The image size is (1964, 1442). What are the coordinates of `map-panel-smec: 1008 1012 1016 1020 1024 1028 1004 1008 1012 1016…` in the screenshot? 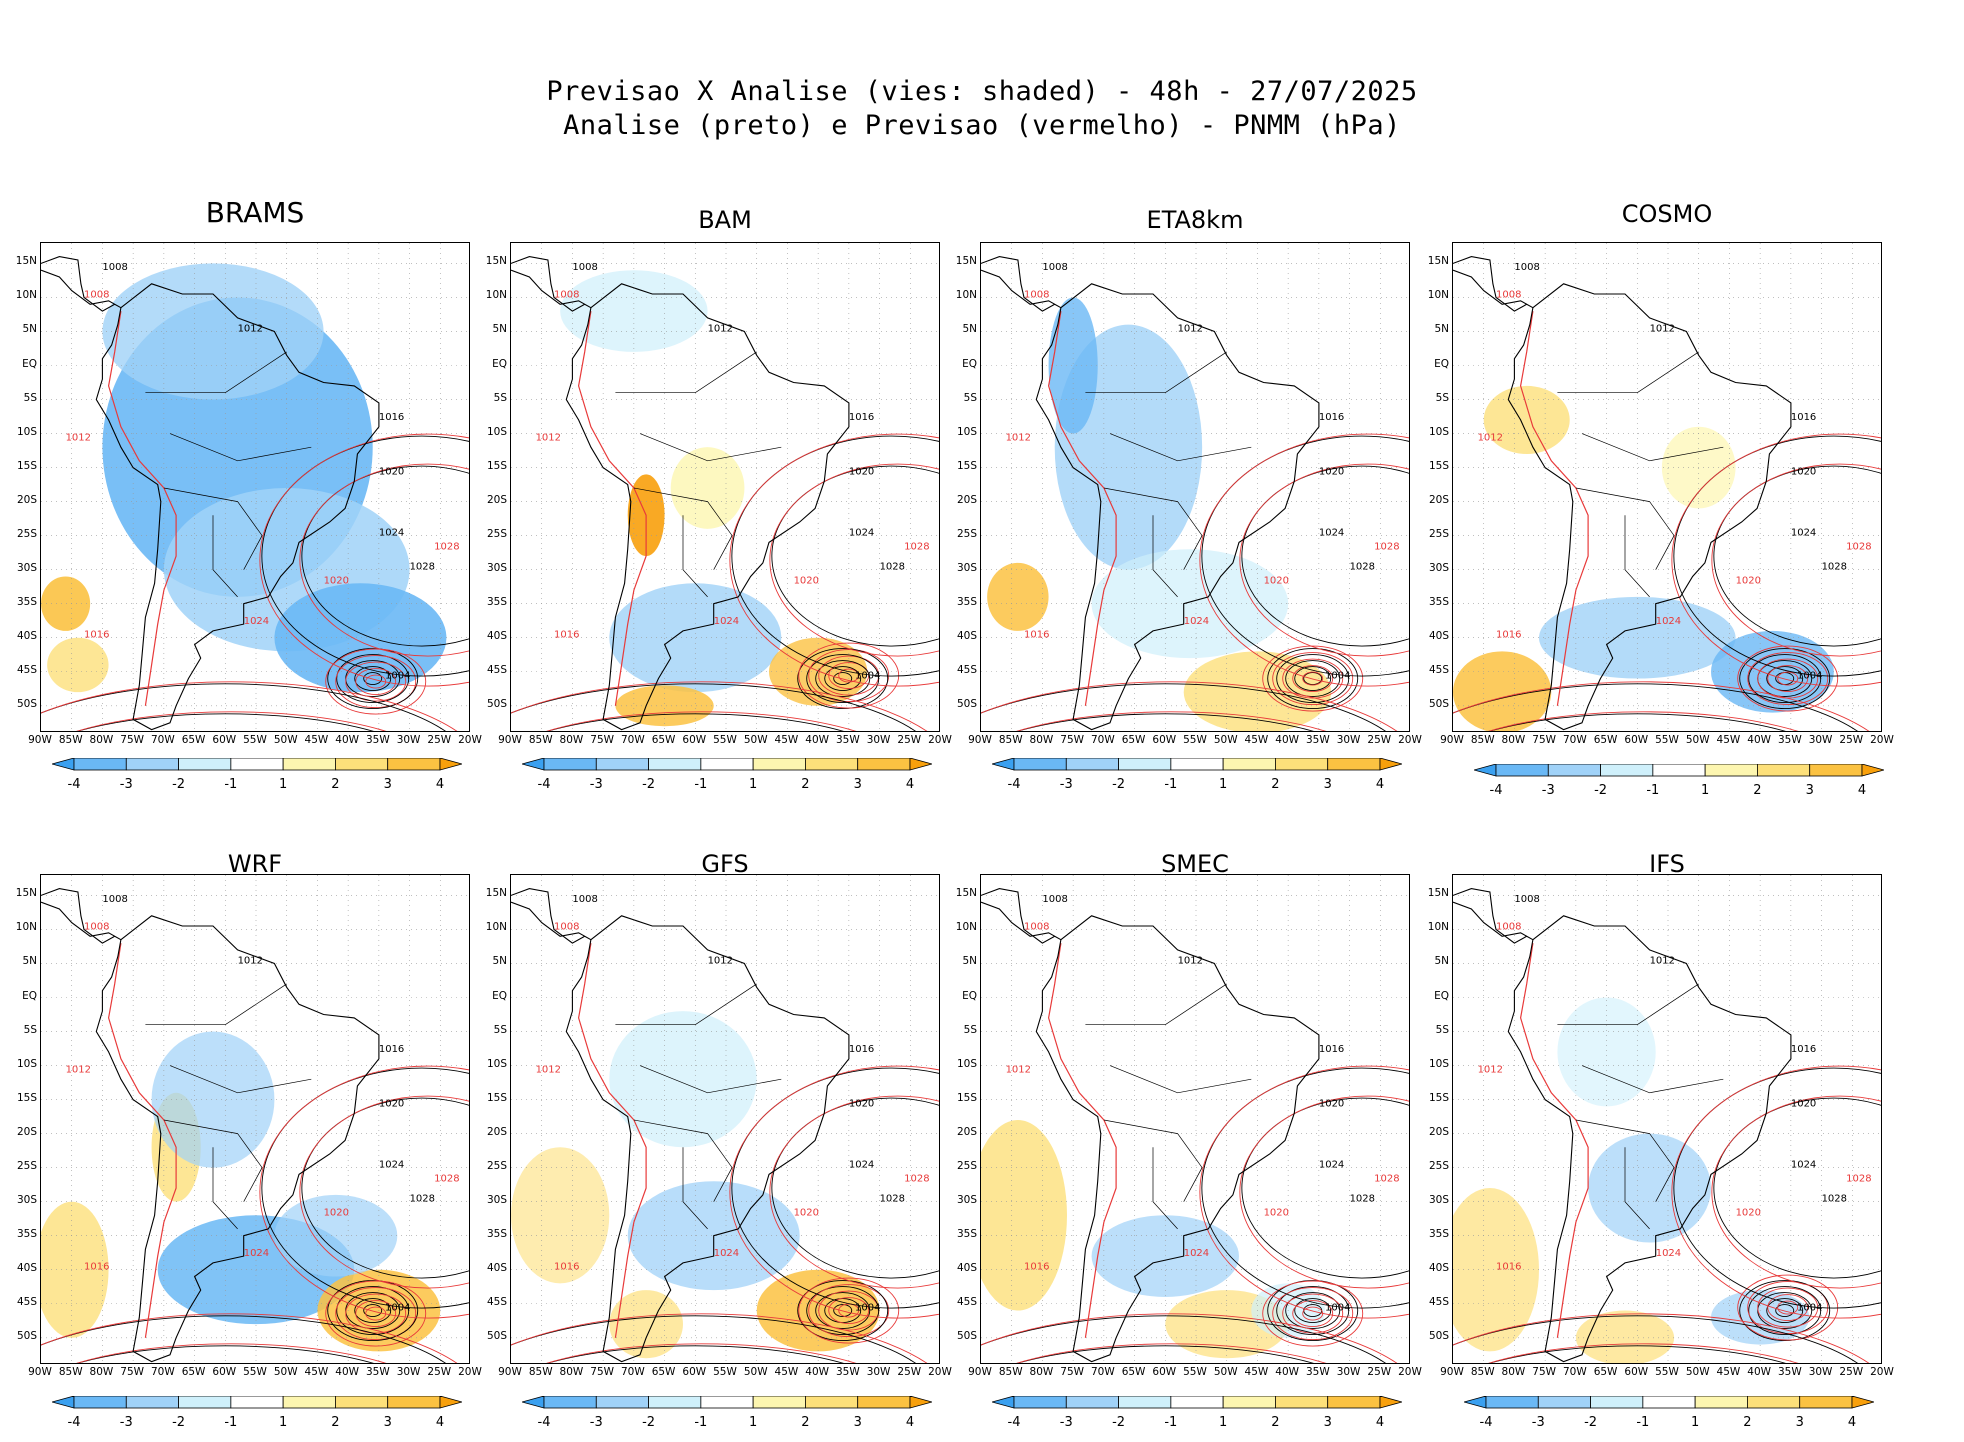 It's located at (1195, 1119).